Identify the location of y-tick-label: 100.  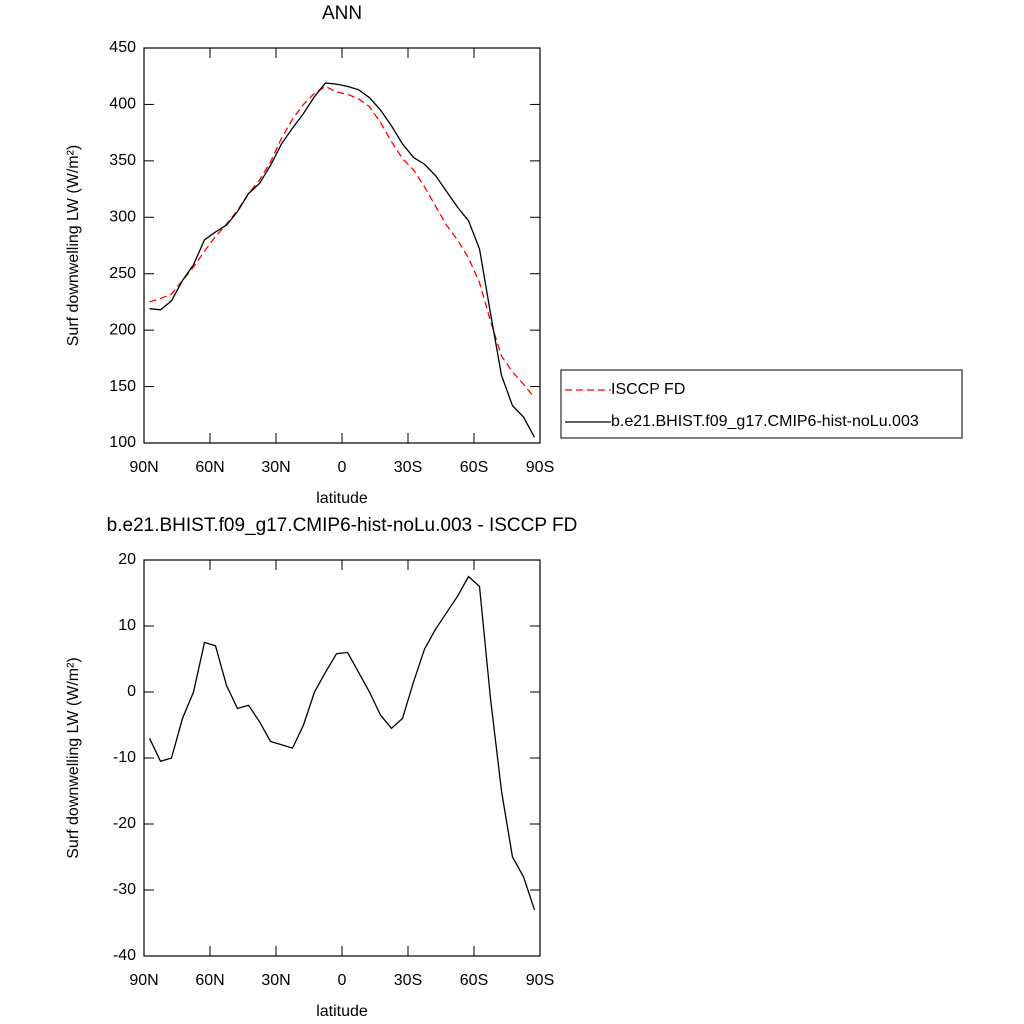
(122, 442).